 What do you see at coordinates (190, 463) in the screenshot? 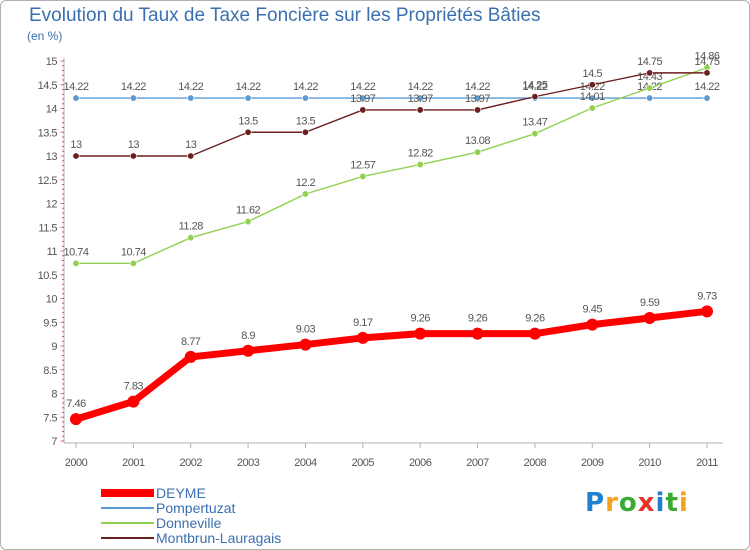
I see `x-tick-label: 2002` at bounding box center [190, 463].